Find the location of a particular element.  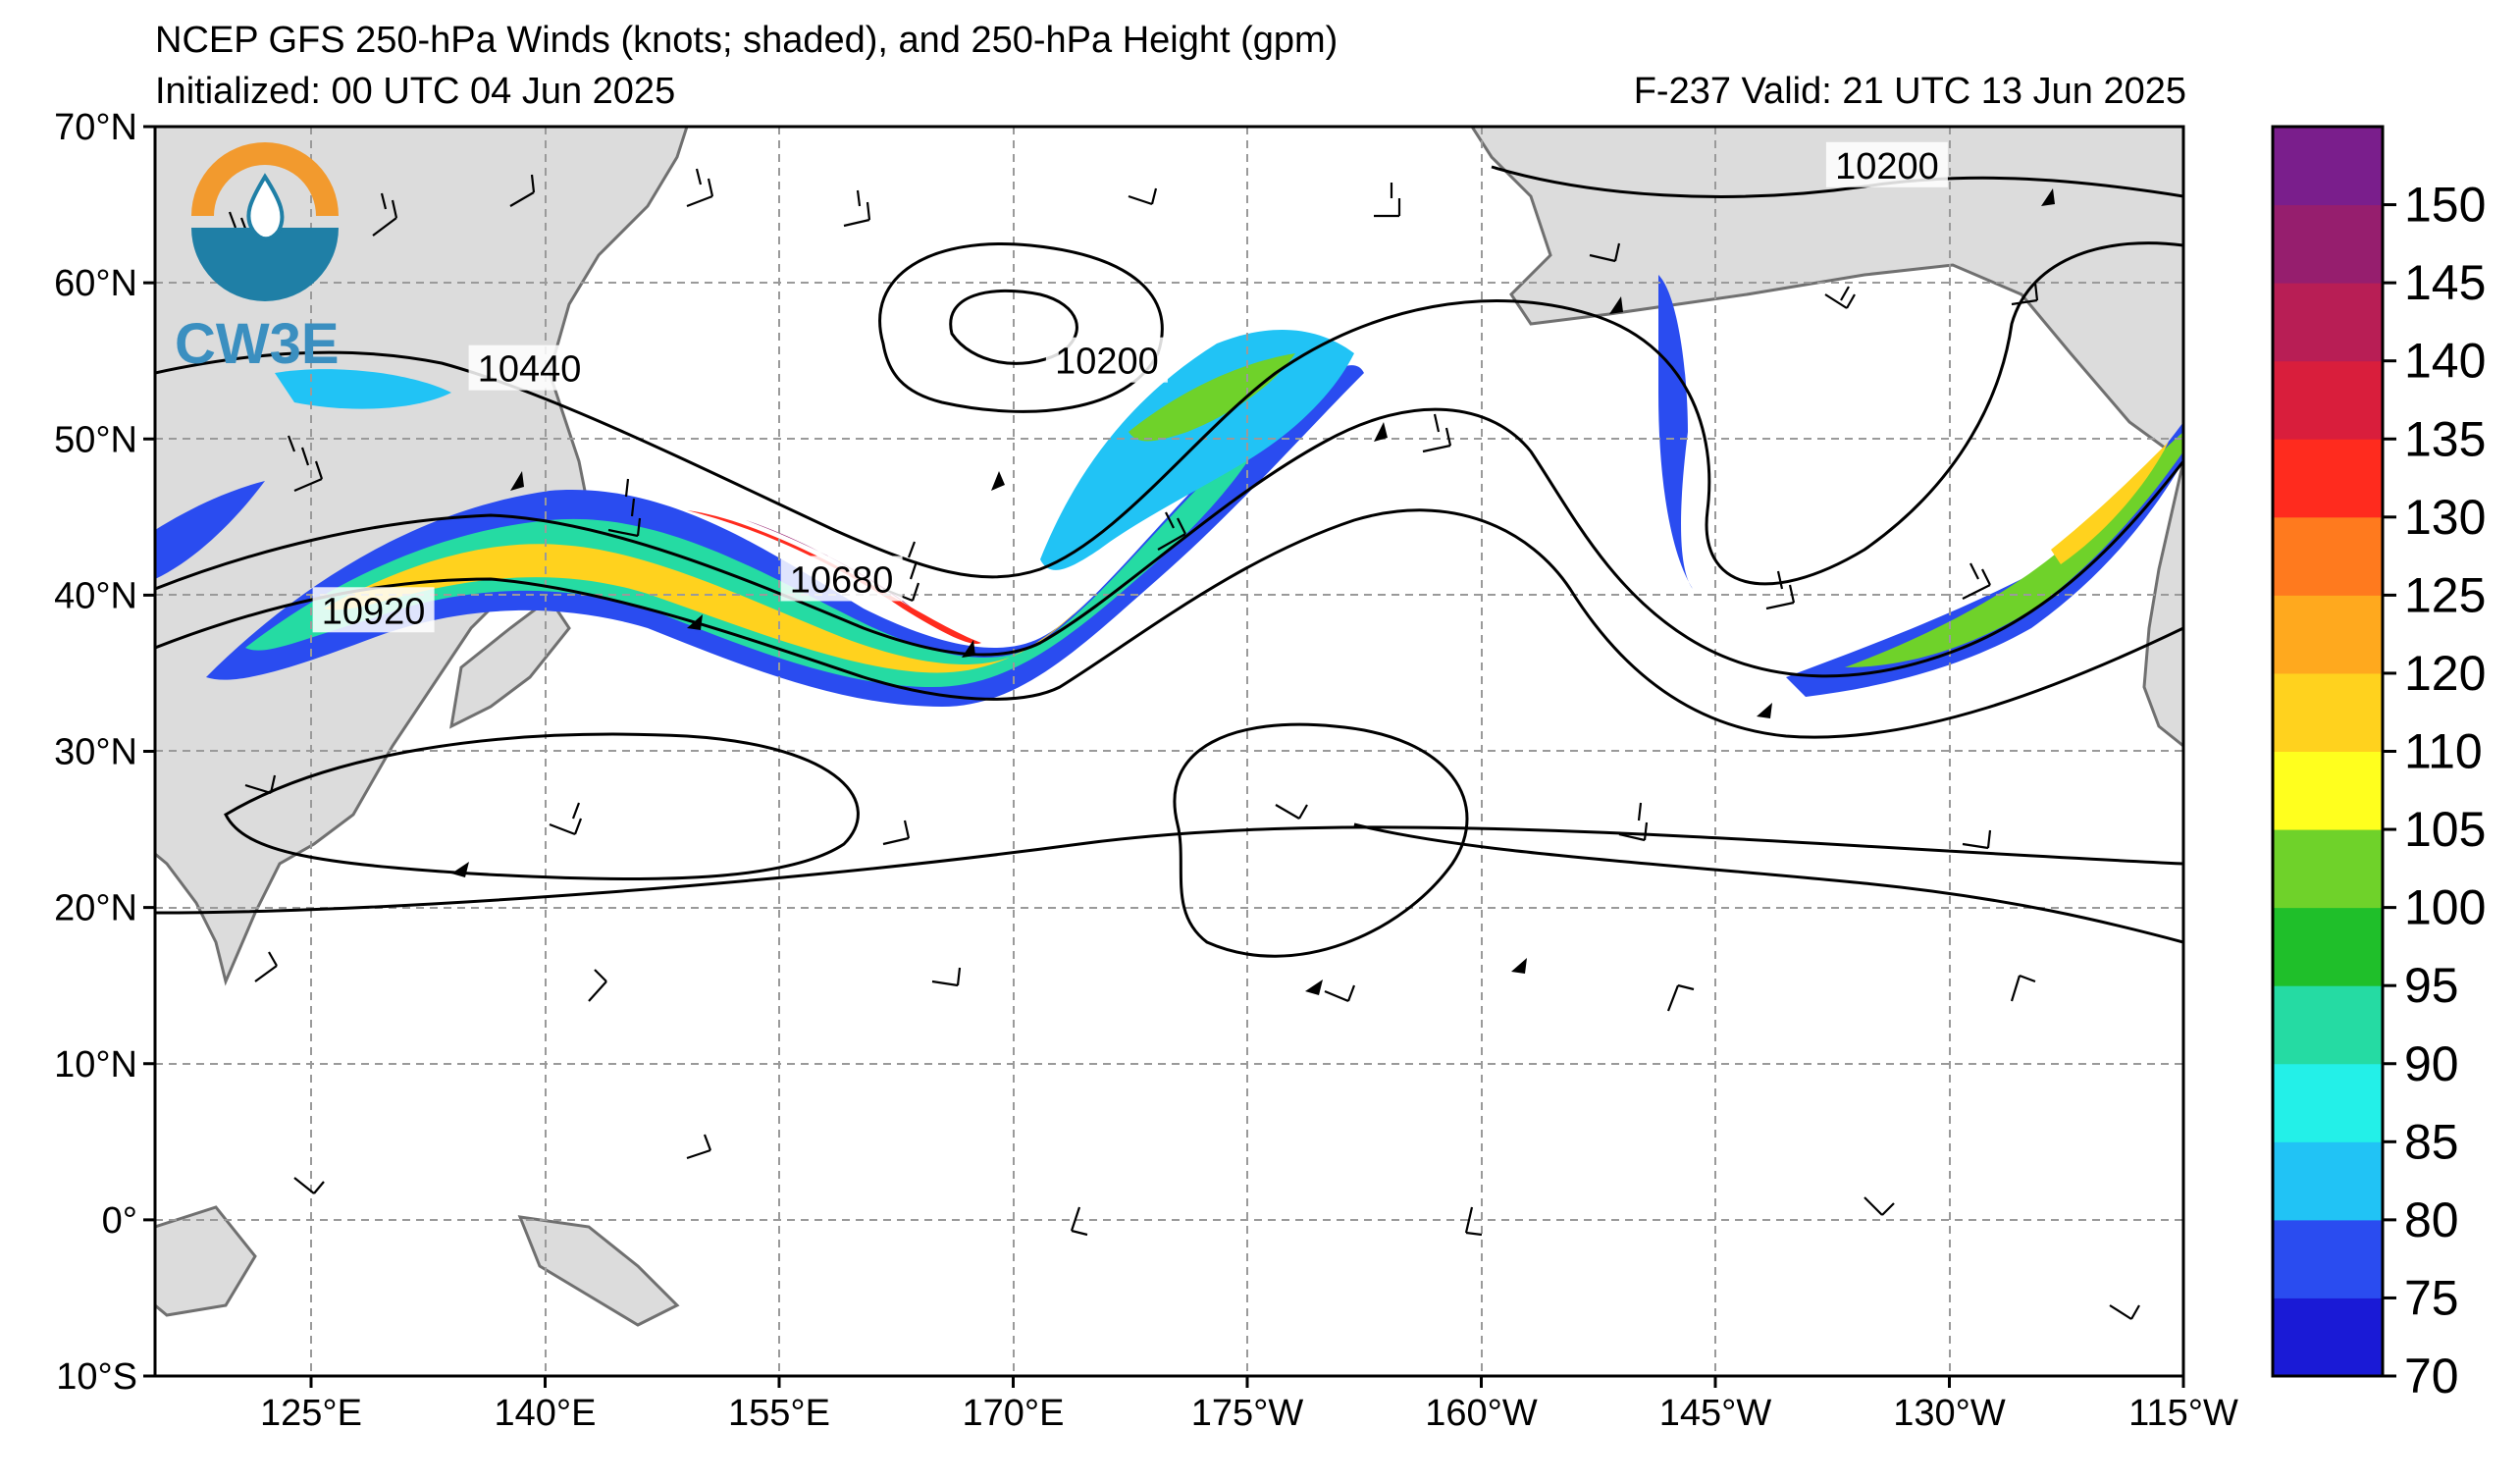

colorbar-tick-label: 145 is located at coordinates (2445, 283).